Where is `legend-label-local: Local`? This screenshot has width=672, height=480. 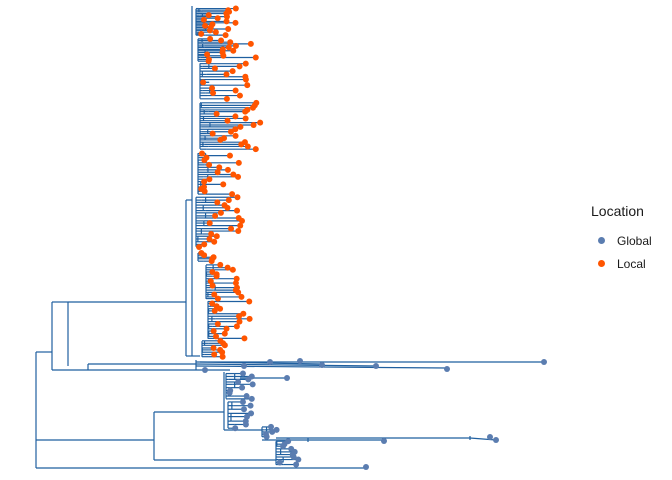
legend-label-local: Local is located at coordinates (631, 263).